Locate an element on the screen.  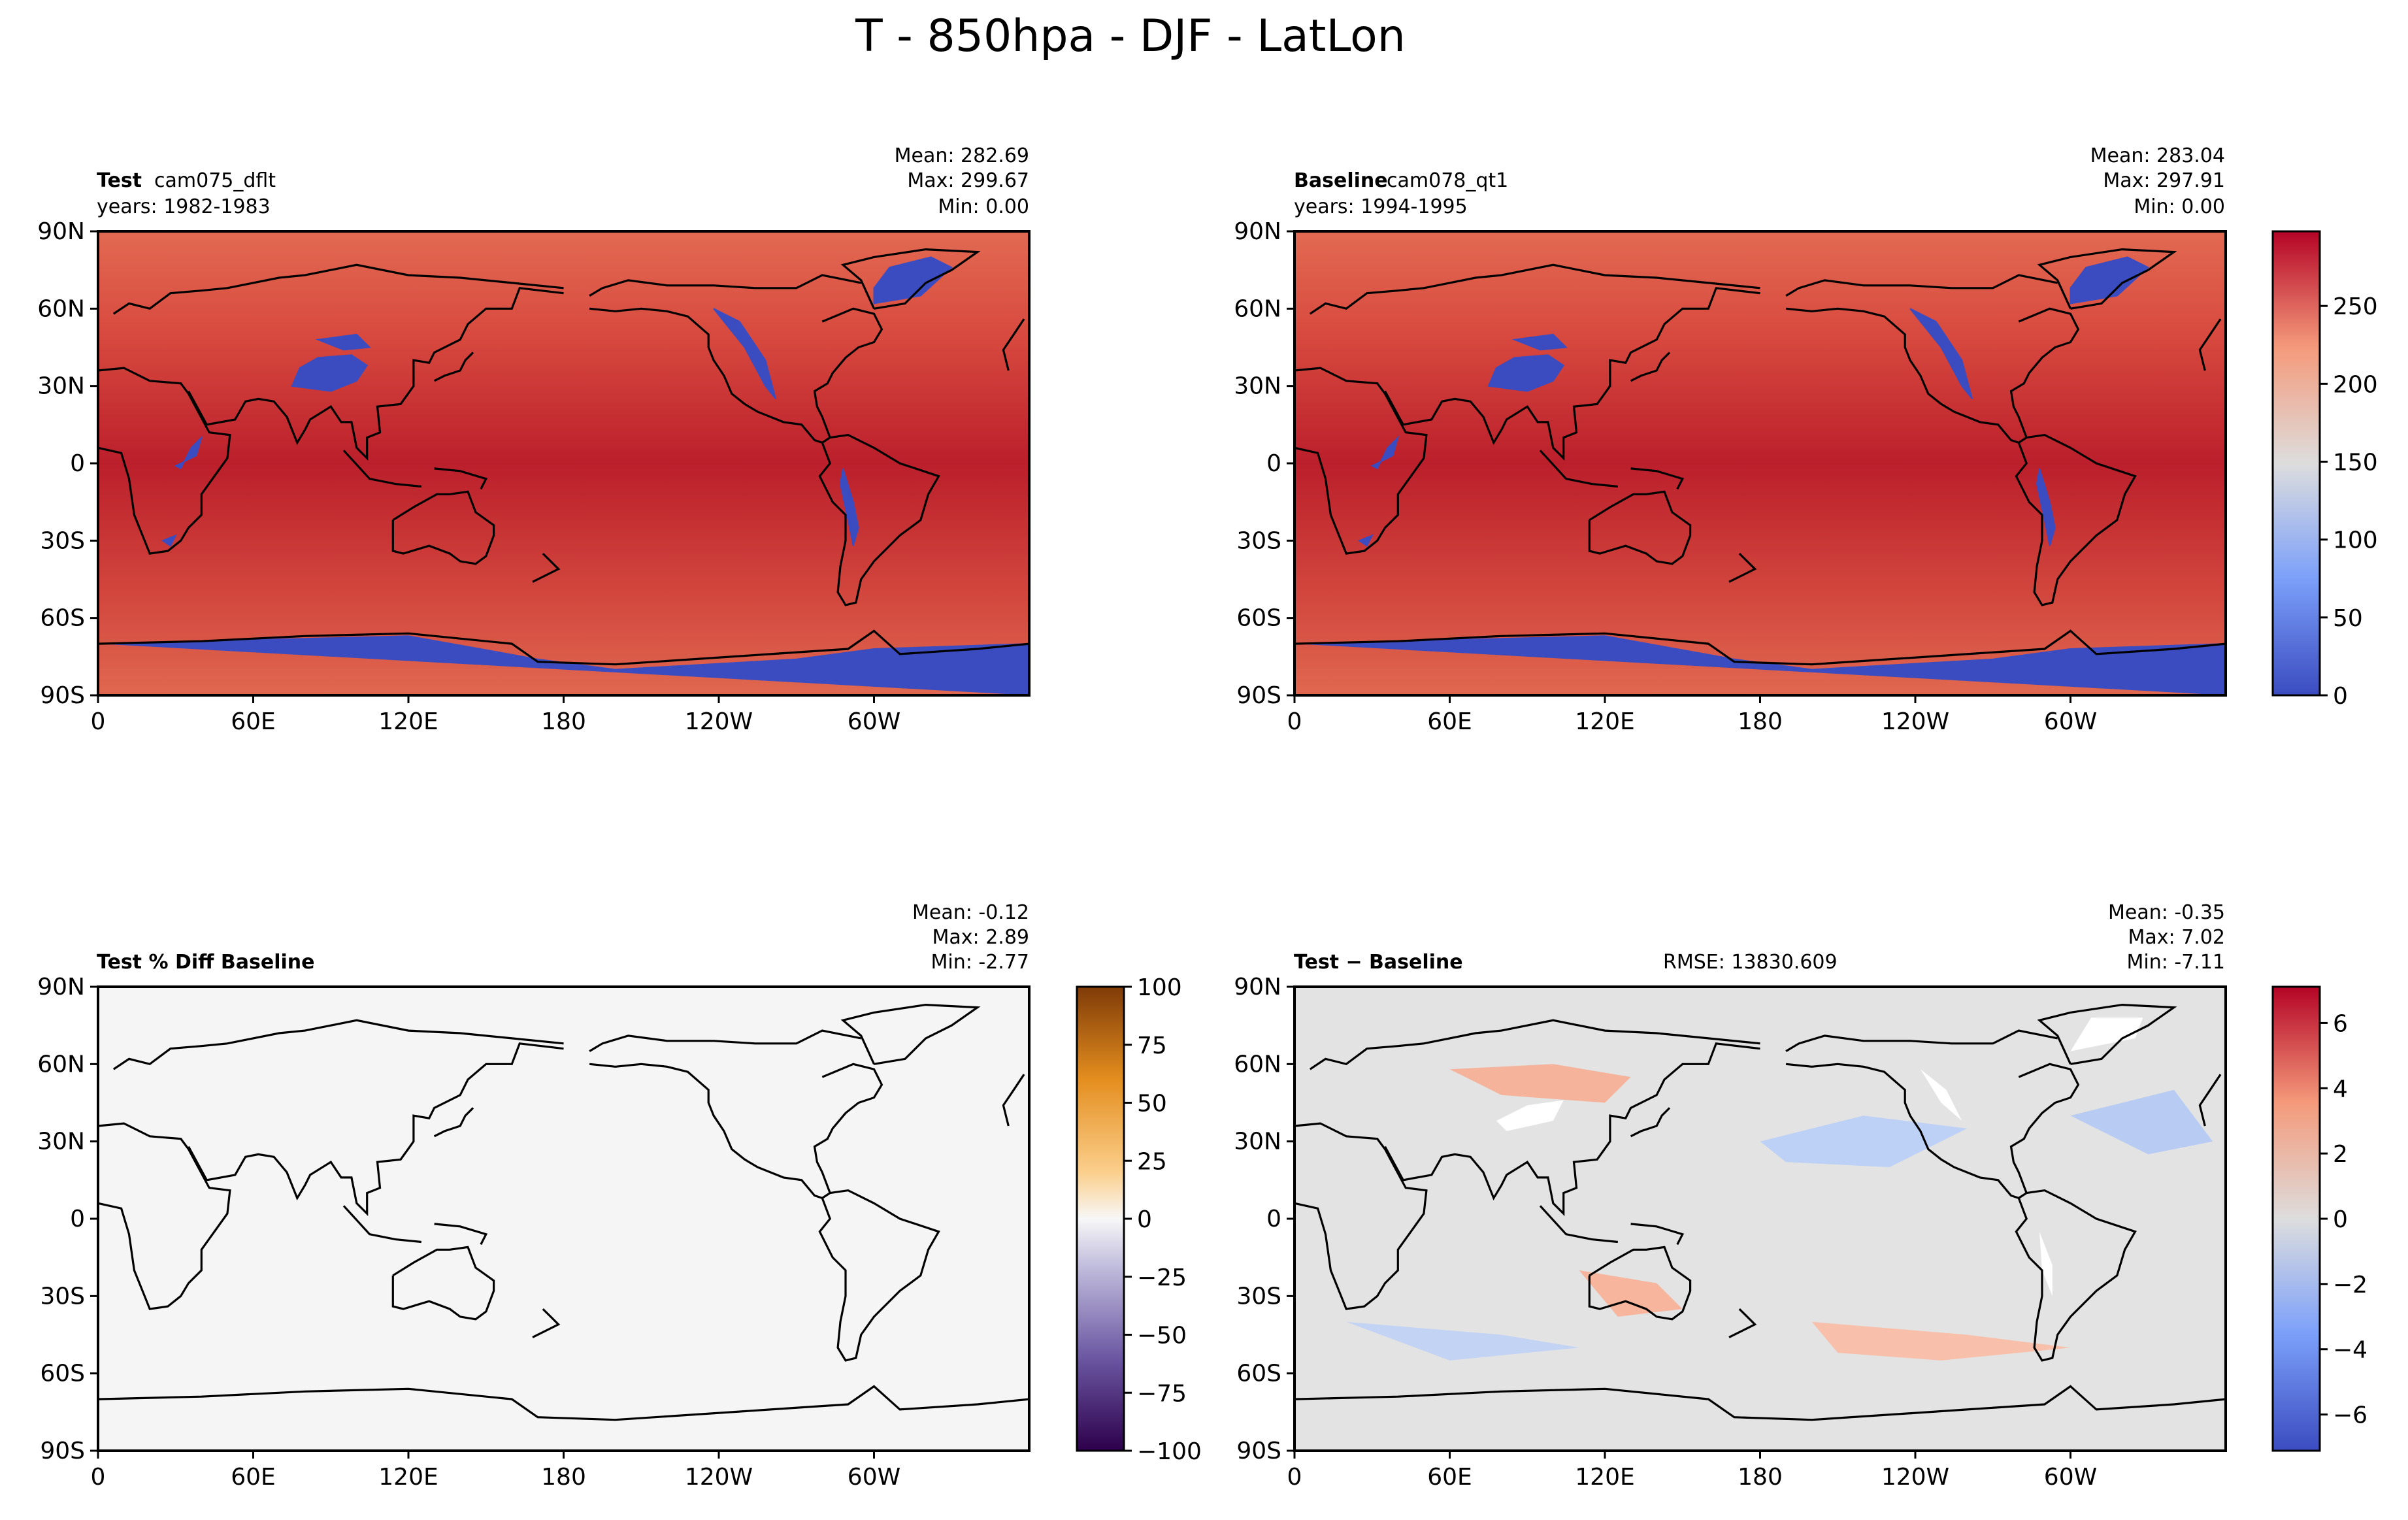
stat-max: Max: 299.67 is located at coordinates (968, 180).